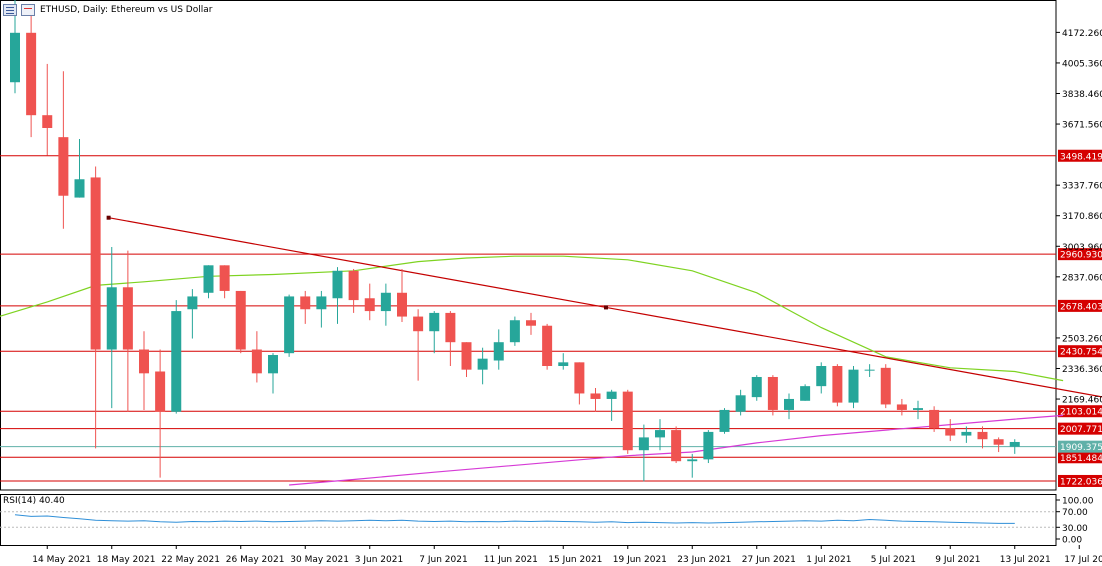 This screenshot has width=1102, height=566. Describe the element at coordinates (1082, 187) in the screenshot. I see `y-tick-label: 3337.760` at that location.